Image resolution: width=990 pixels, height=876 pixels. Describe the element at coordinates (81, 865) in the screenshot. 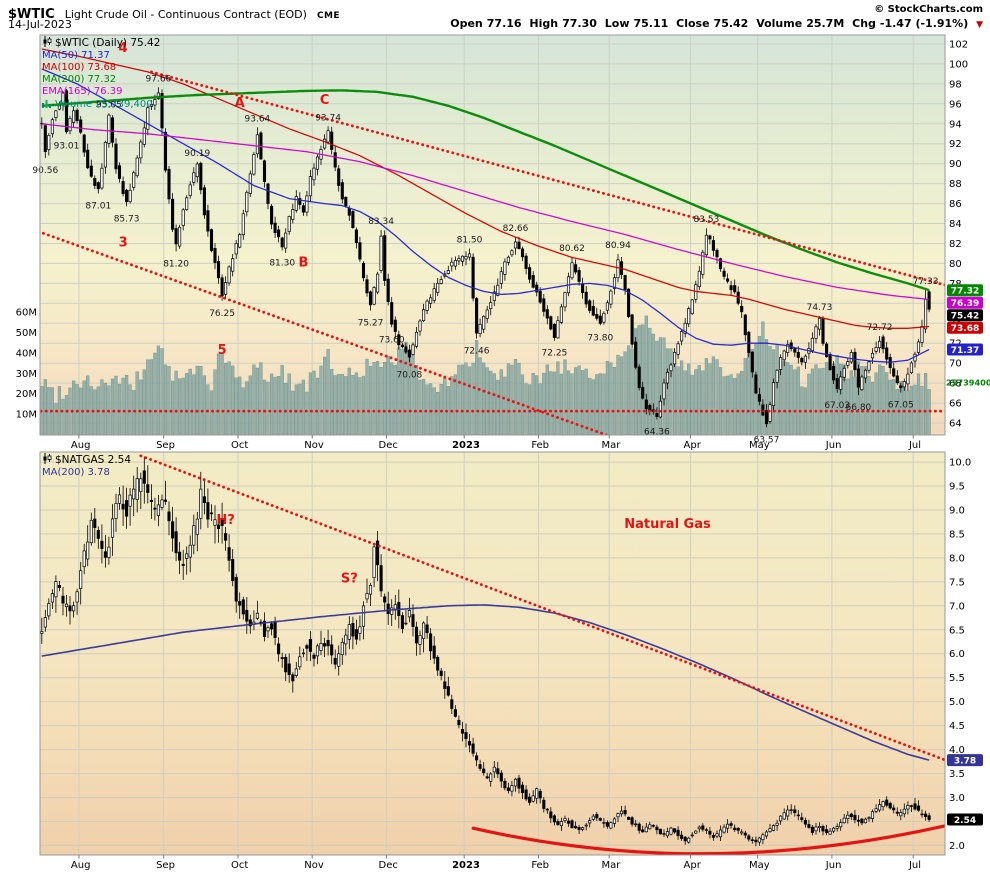

I see `svg-text: Aug` at that location.